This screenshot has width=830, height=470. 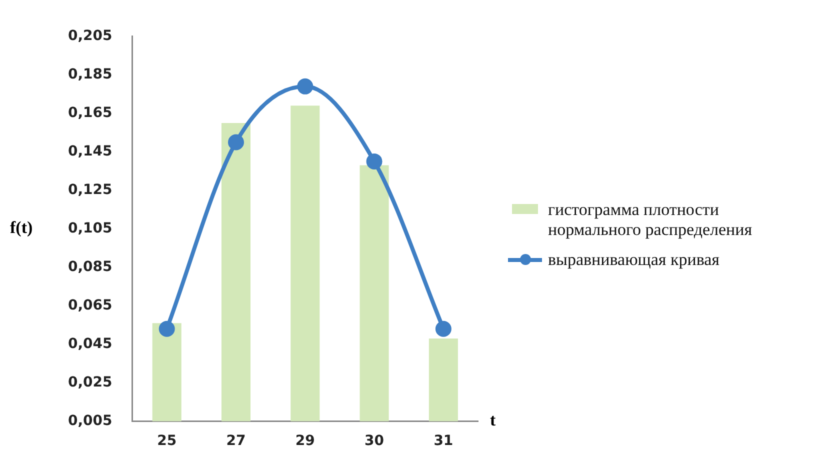 I want to click on y-axis-title: f(t), so click(x=21, y=228).